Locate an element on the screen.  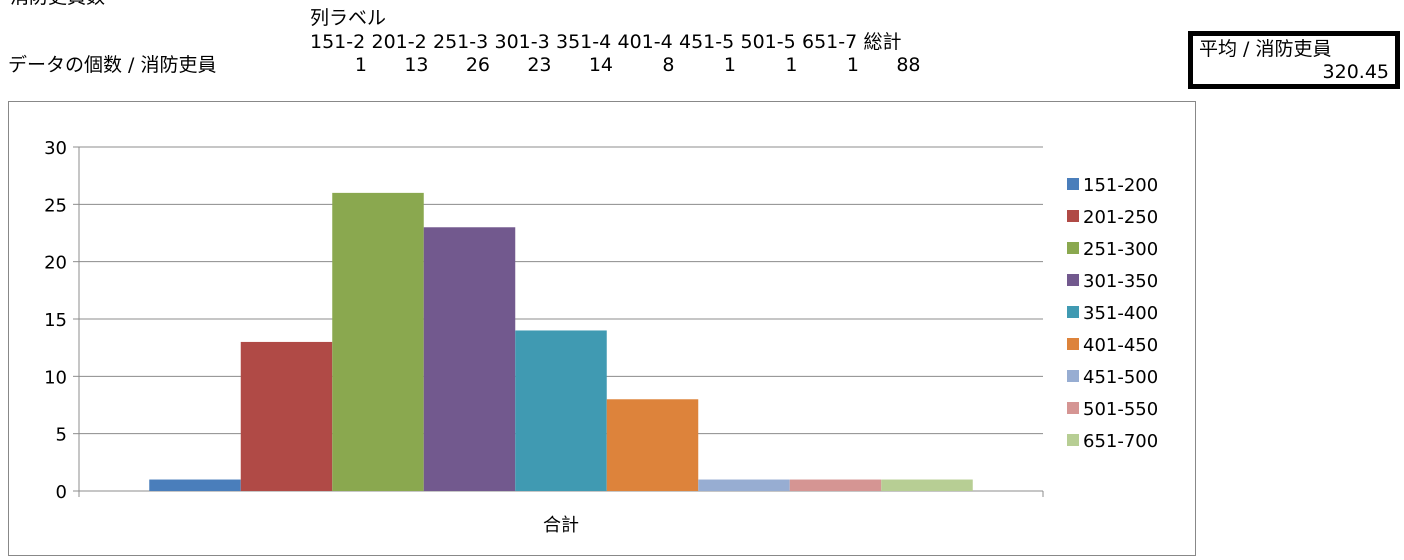
y-tick-label: 20 is located at coordinates (55, 263).